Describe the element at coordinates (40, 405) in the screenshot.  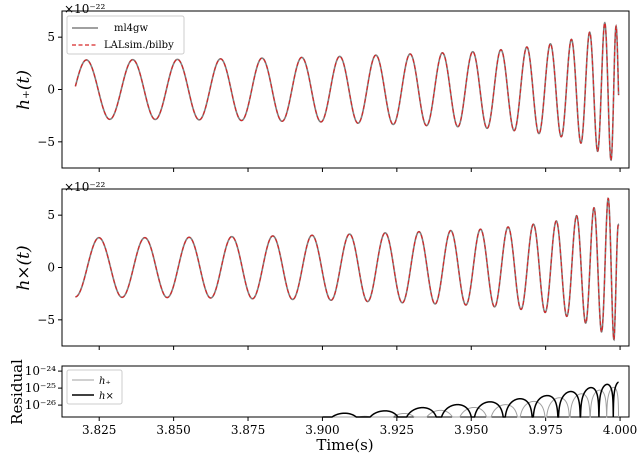
I see `ytick-label: 10⁻²⁶` at that location.